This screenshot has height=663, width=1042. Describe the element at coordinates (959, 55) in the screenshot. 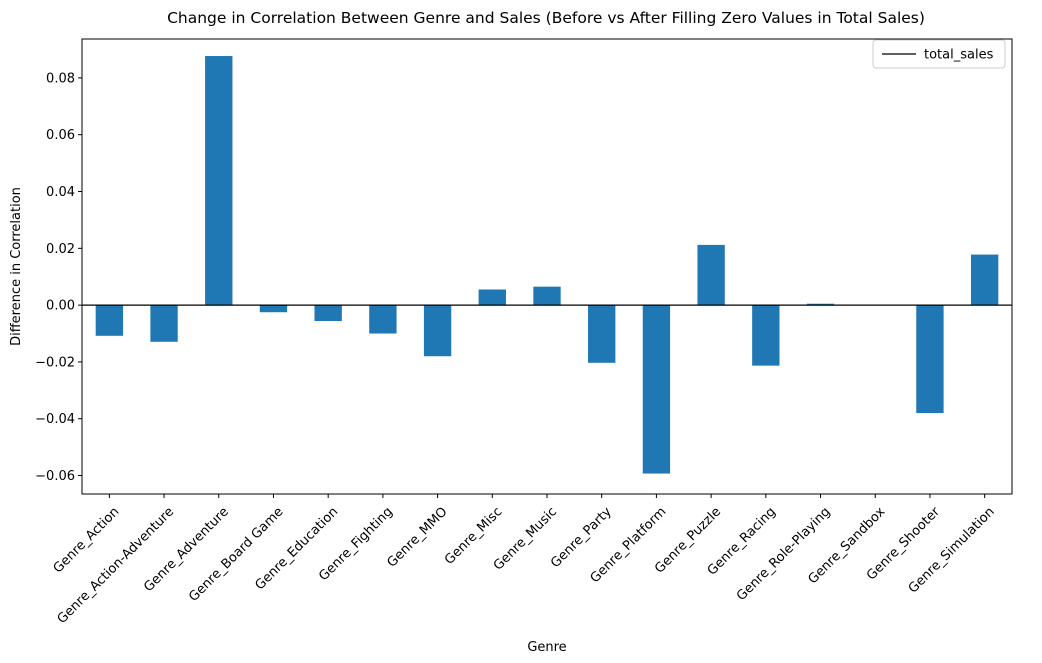

I see `legend-label: total_sales` at that location.